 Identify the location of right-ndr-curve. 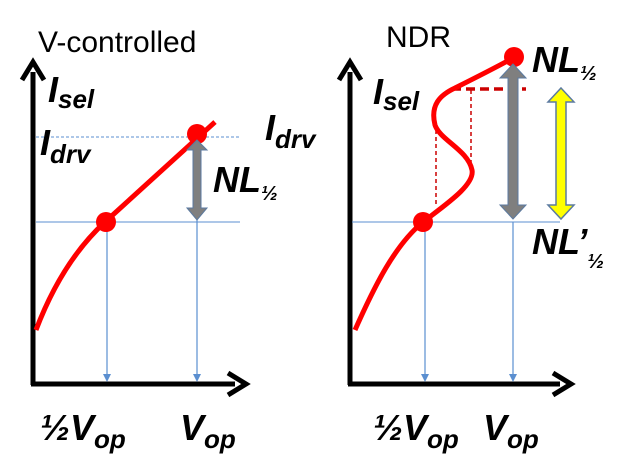
(433, 193).